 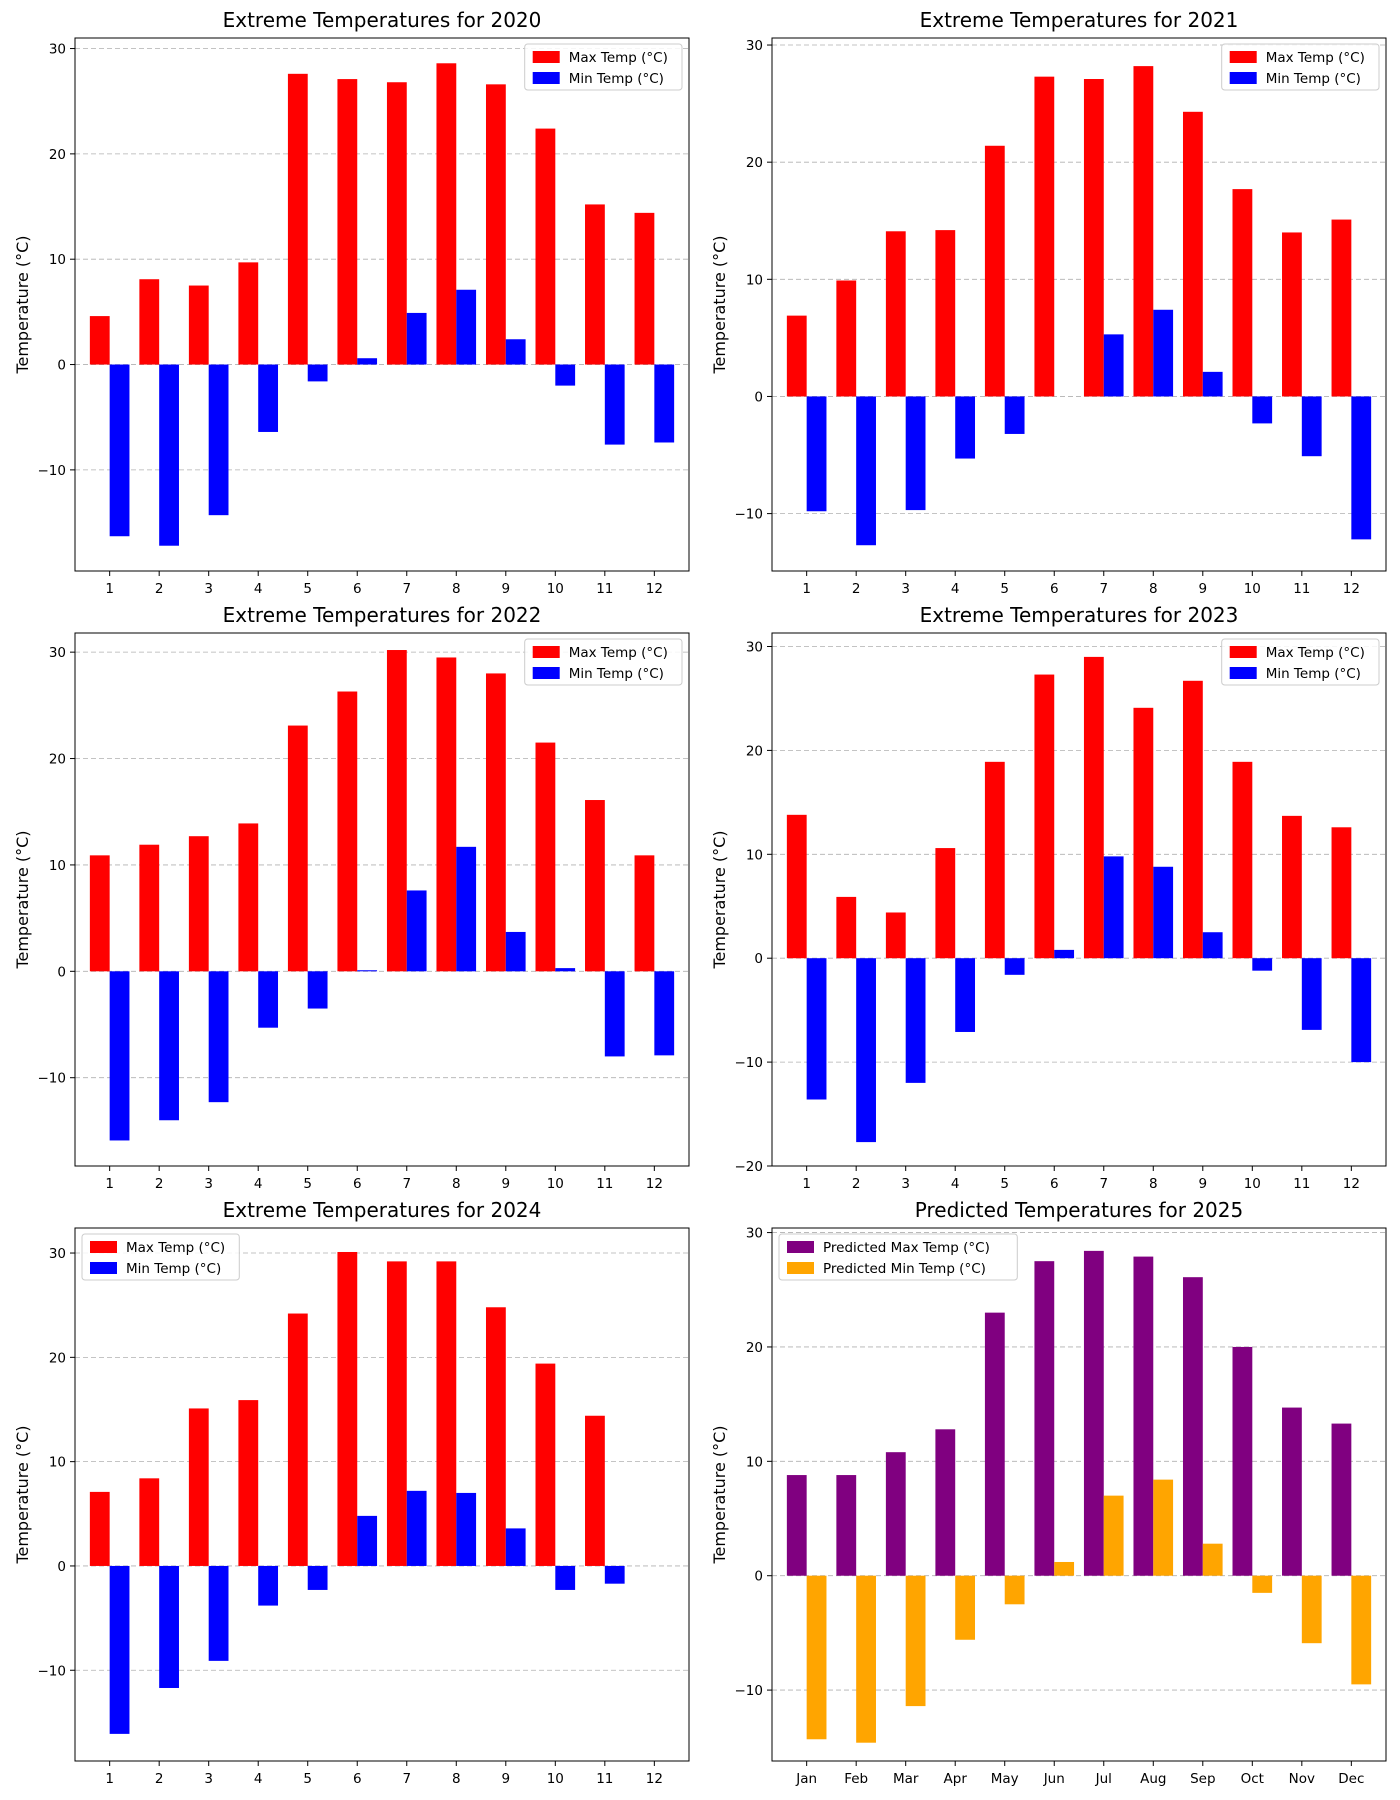 What do you see at coordinates (406, 1184) in the screenshot?
I see `x-tick-label: 7` at bounding box center [406, 1184].